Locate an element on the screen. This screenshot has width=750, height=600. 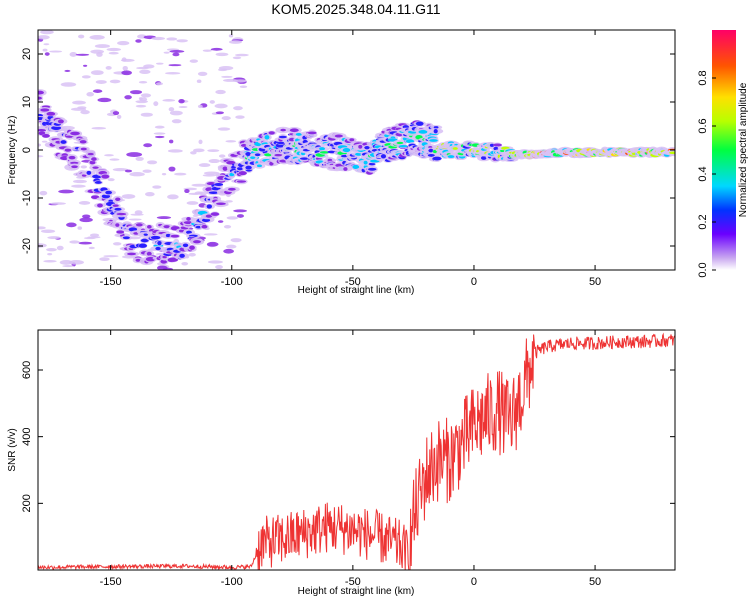
colorbar-tick-label: 0.0 is located at coordinates (703, 269).